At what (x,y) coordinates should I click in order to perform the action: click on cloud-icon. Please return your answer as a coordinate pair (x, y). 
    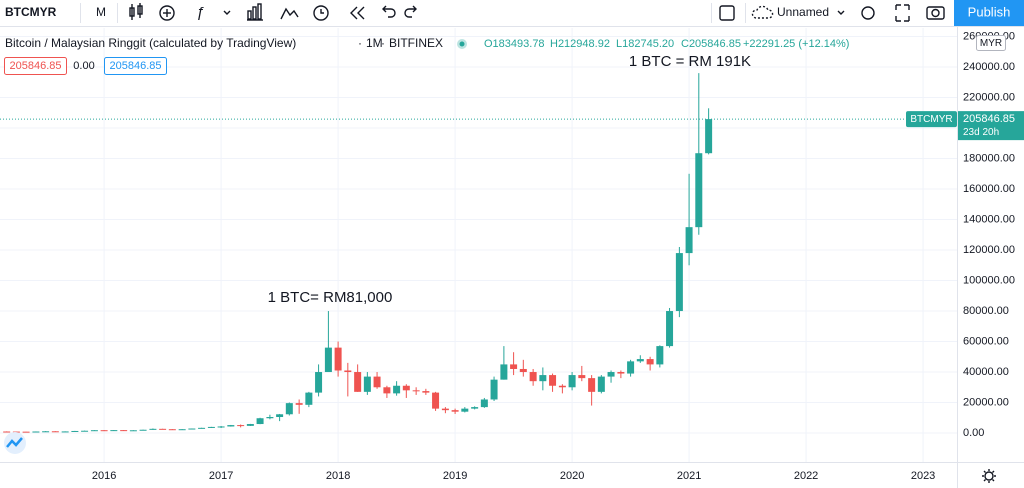
    Looking at the image, I should click on (762, 12).